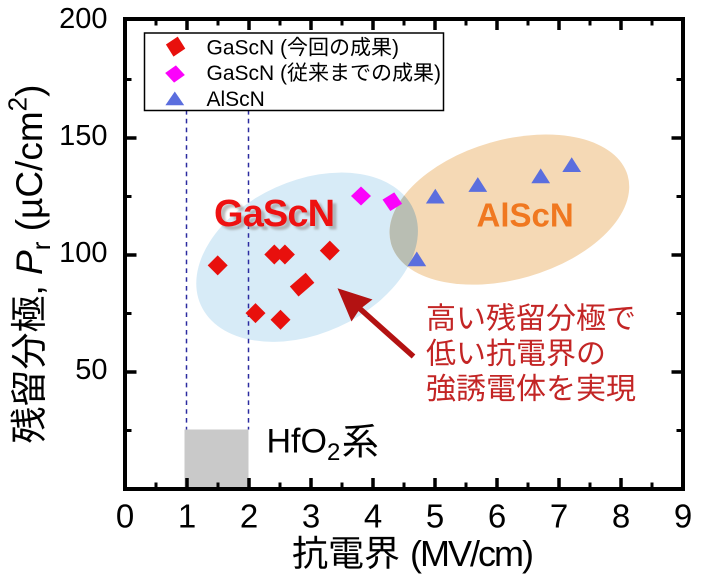 Image resolution: width=704 pixels, height=586 pixels. What do you see at coordinates (621, 516) in the screenshot?
I see `svg-text: 8` at bounding box center [621, 516].